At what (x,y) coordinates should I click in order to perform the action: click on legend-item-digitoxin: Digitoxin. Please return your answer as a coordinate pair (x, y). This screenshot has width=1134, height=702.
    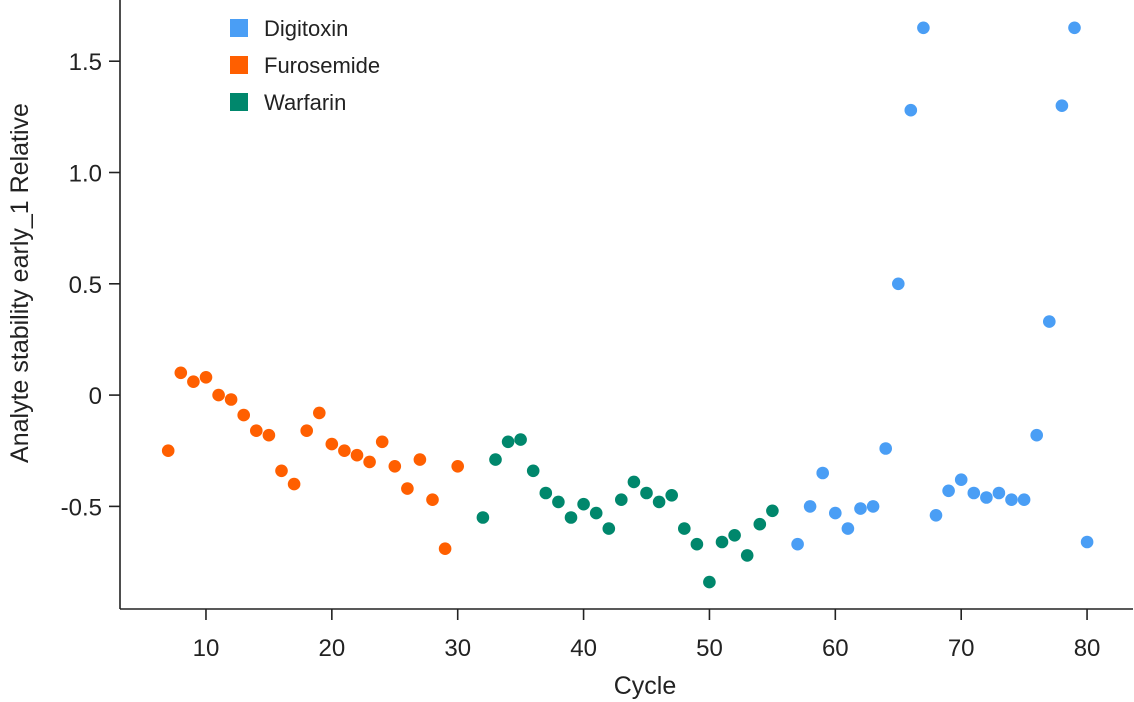
    Looking at the image, I should click on (289, 28).